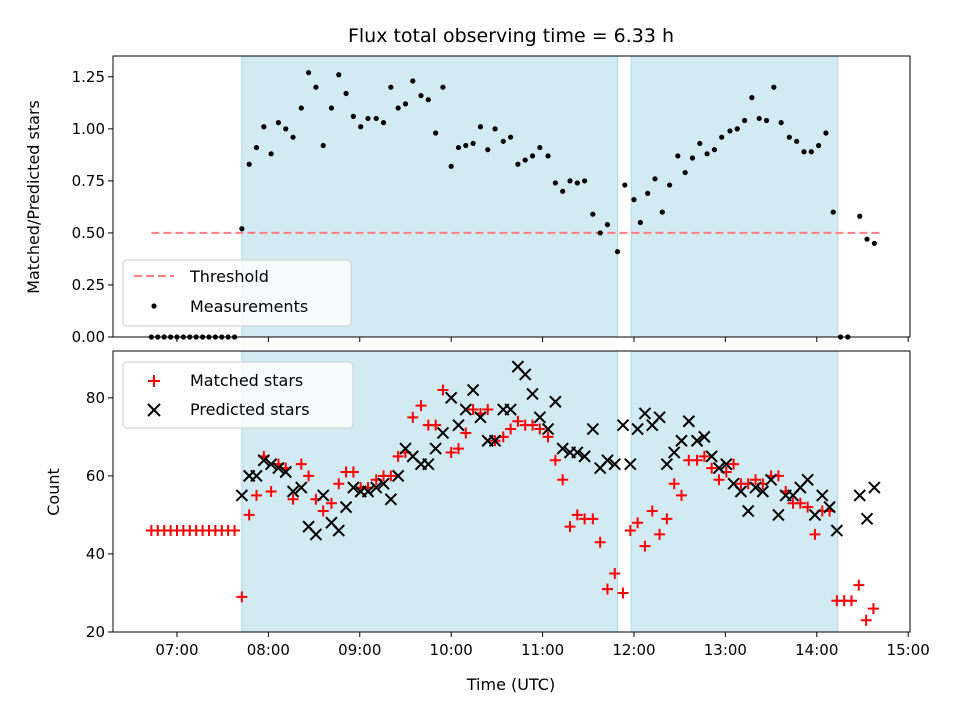 The width and height of the screenshot is (960, 720). I want to click on x-axis-label: Time (UTC), so click(510, 684).